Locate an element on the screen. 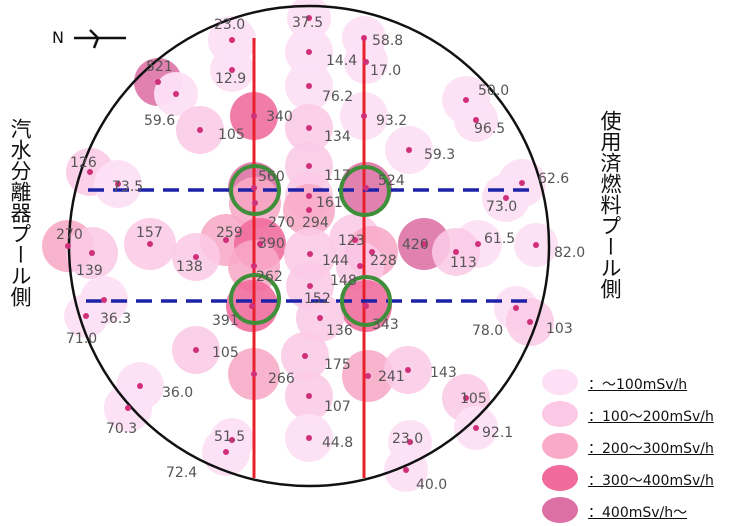 Image resolution: width=730 pixels, height=526 pixels. dose-value-label: 59.6 is located at coordinates (159, 121).